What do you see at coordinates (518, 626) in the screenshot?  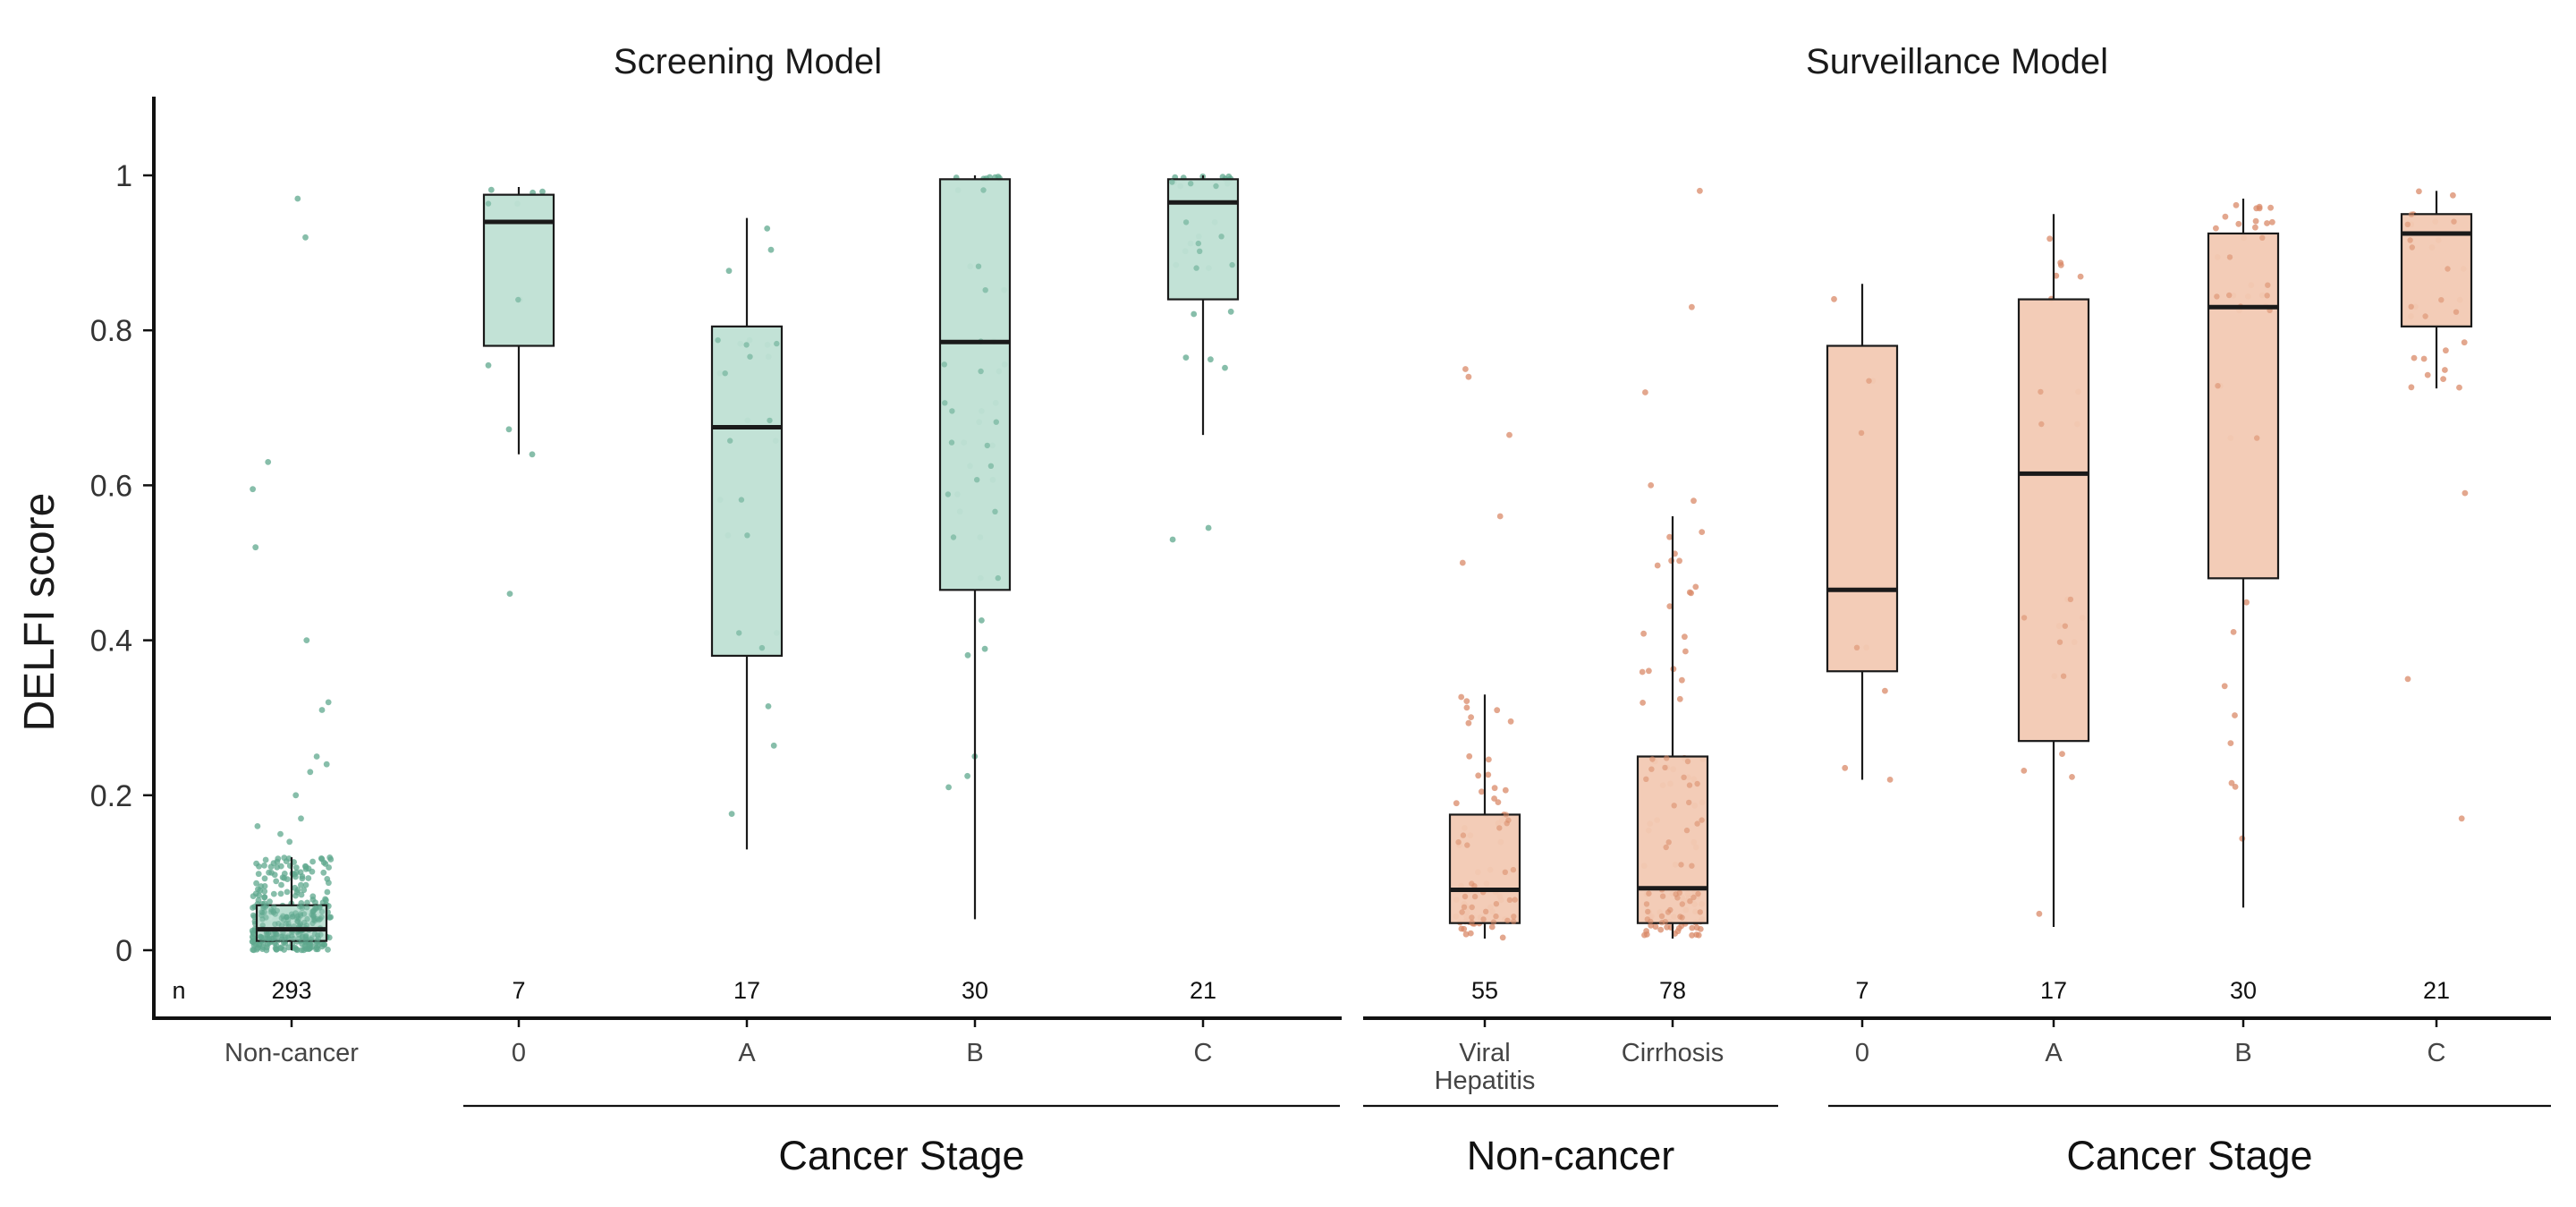 I see `box-group: 70` at bounding box center [518, 626].